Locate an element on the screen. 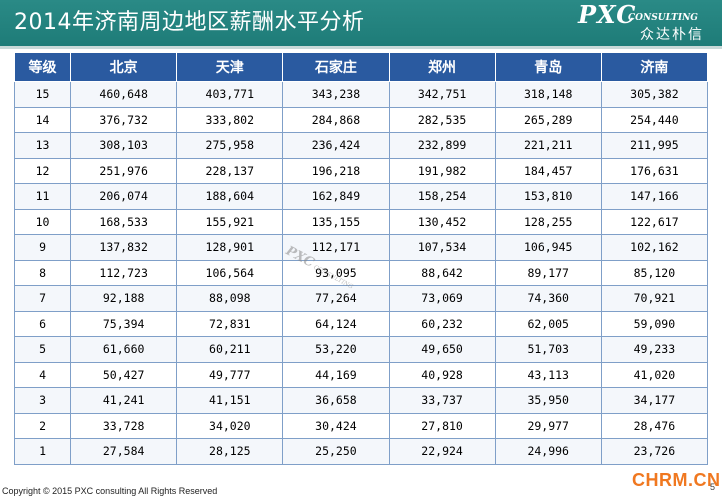 The width and height of the screenshot is (722, 498). salary-cell: 403,771 is located at coordinates (230, 94).